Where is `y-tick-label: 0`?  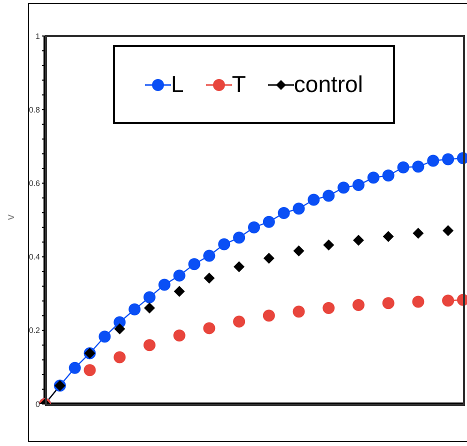
y-tick-label: 0 is located at coordinates (38, 404).